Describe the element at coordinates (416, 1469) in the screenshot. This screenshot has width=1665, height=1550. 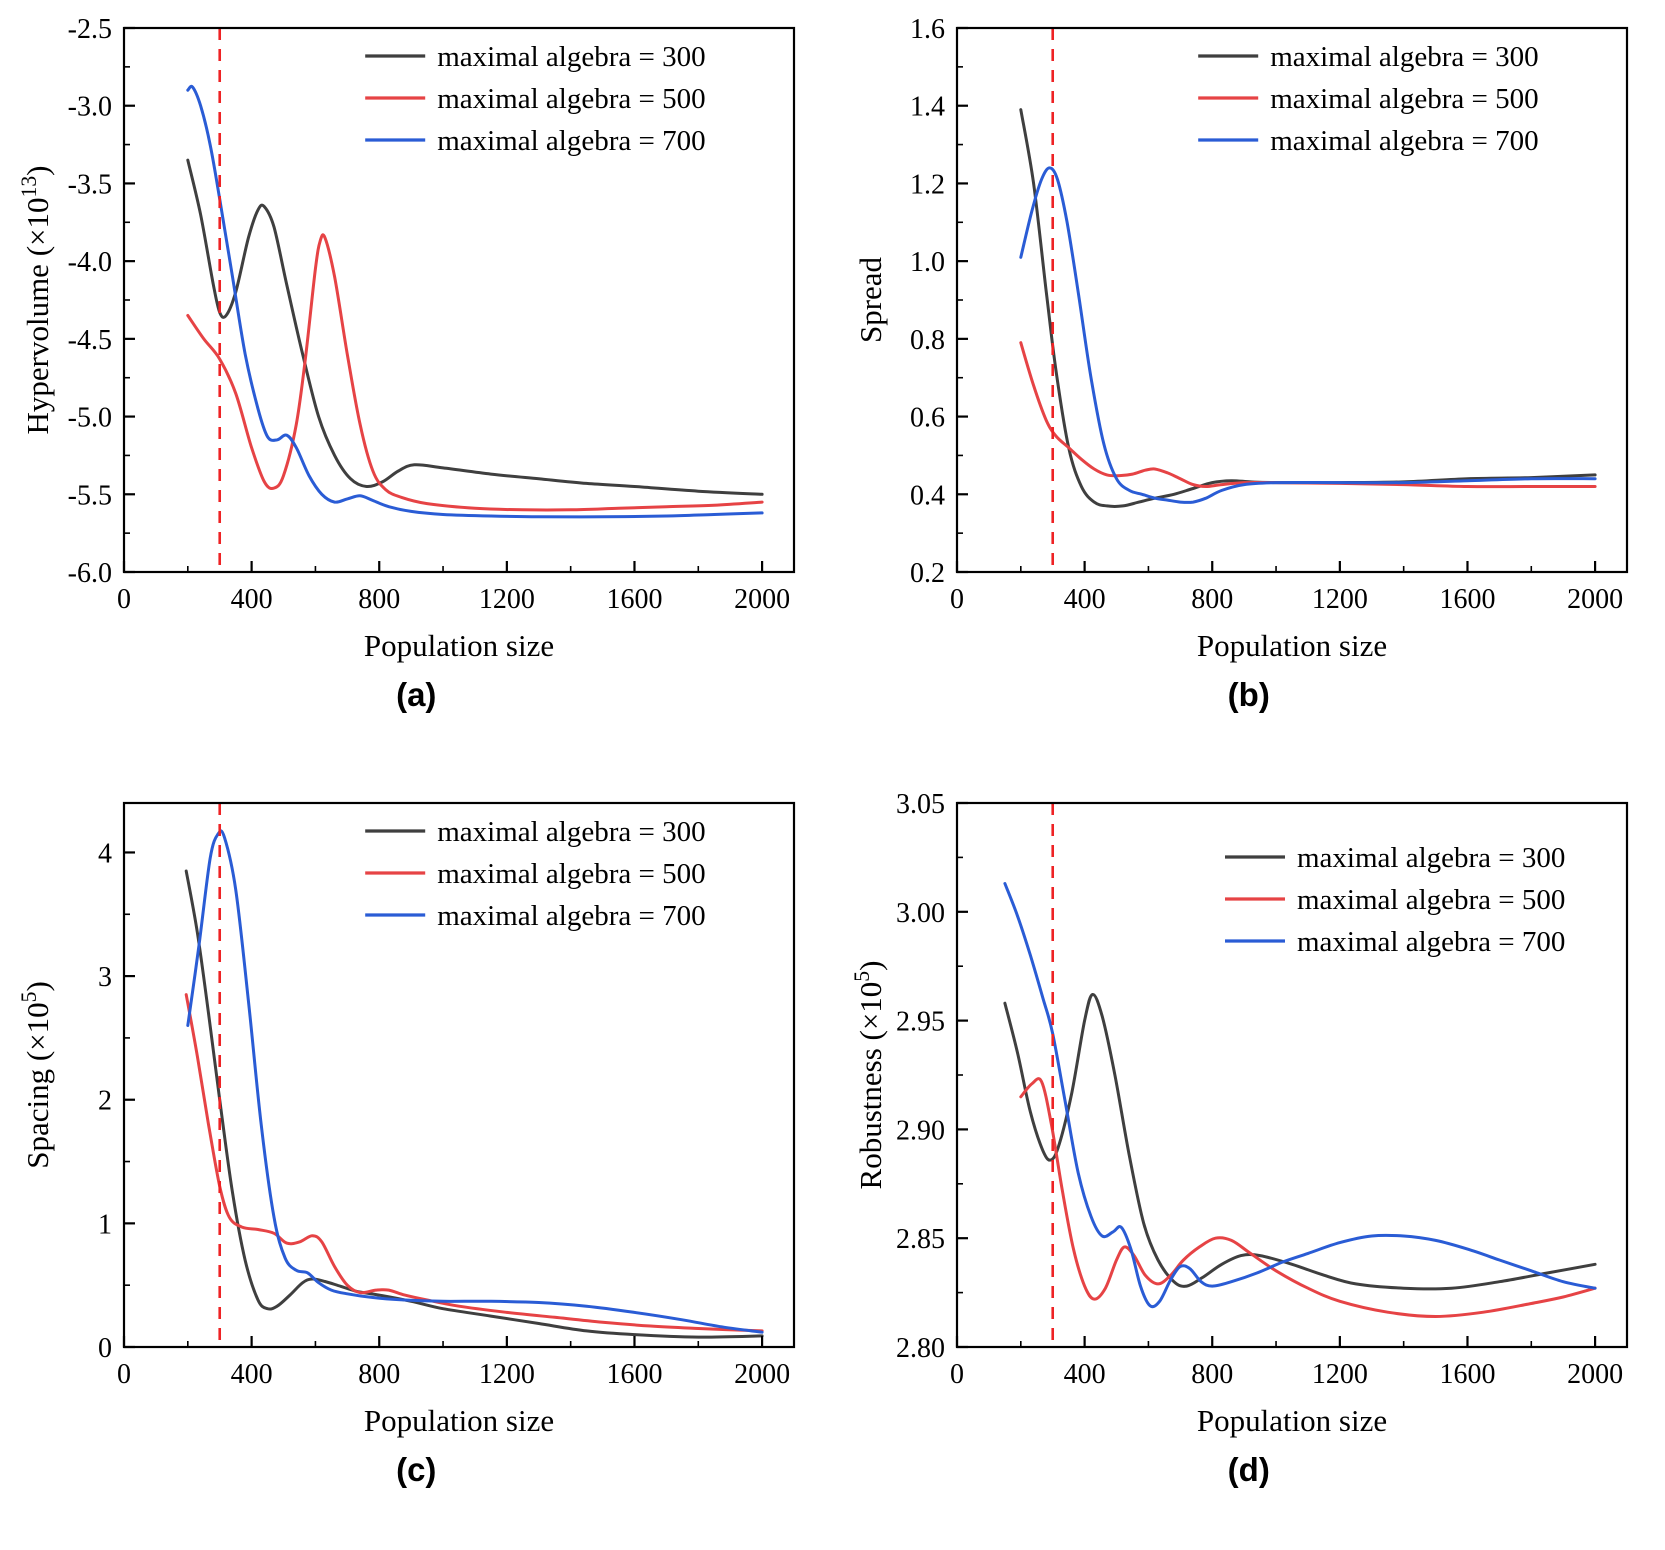
I see `caption-c: (c)` at that location.